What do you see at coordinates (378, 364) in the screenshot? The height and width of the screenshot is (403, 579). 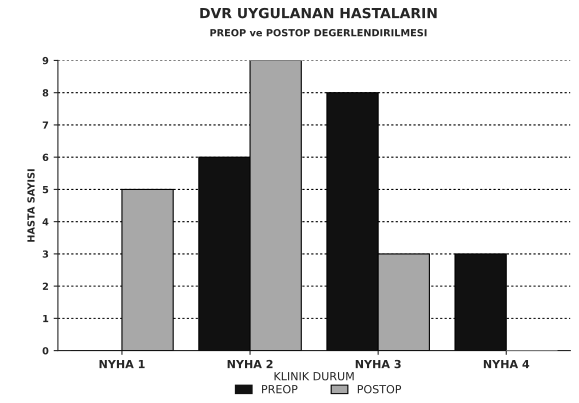 I see `x-tick-label: NYHA 3` at bounding box center [378, 364].